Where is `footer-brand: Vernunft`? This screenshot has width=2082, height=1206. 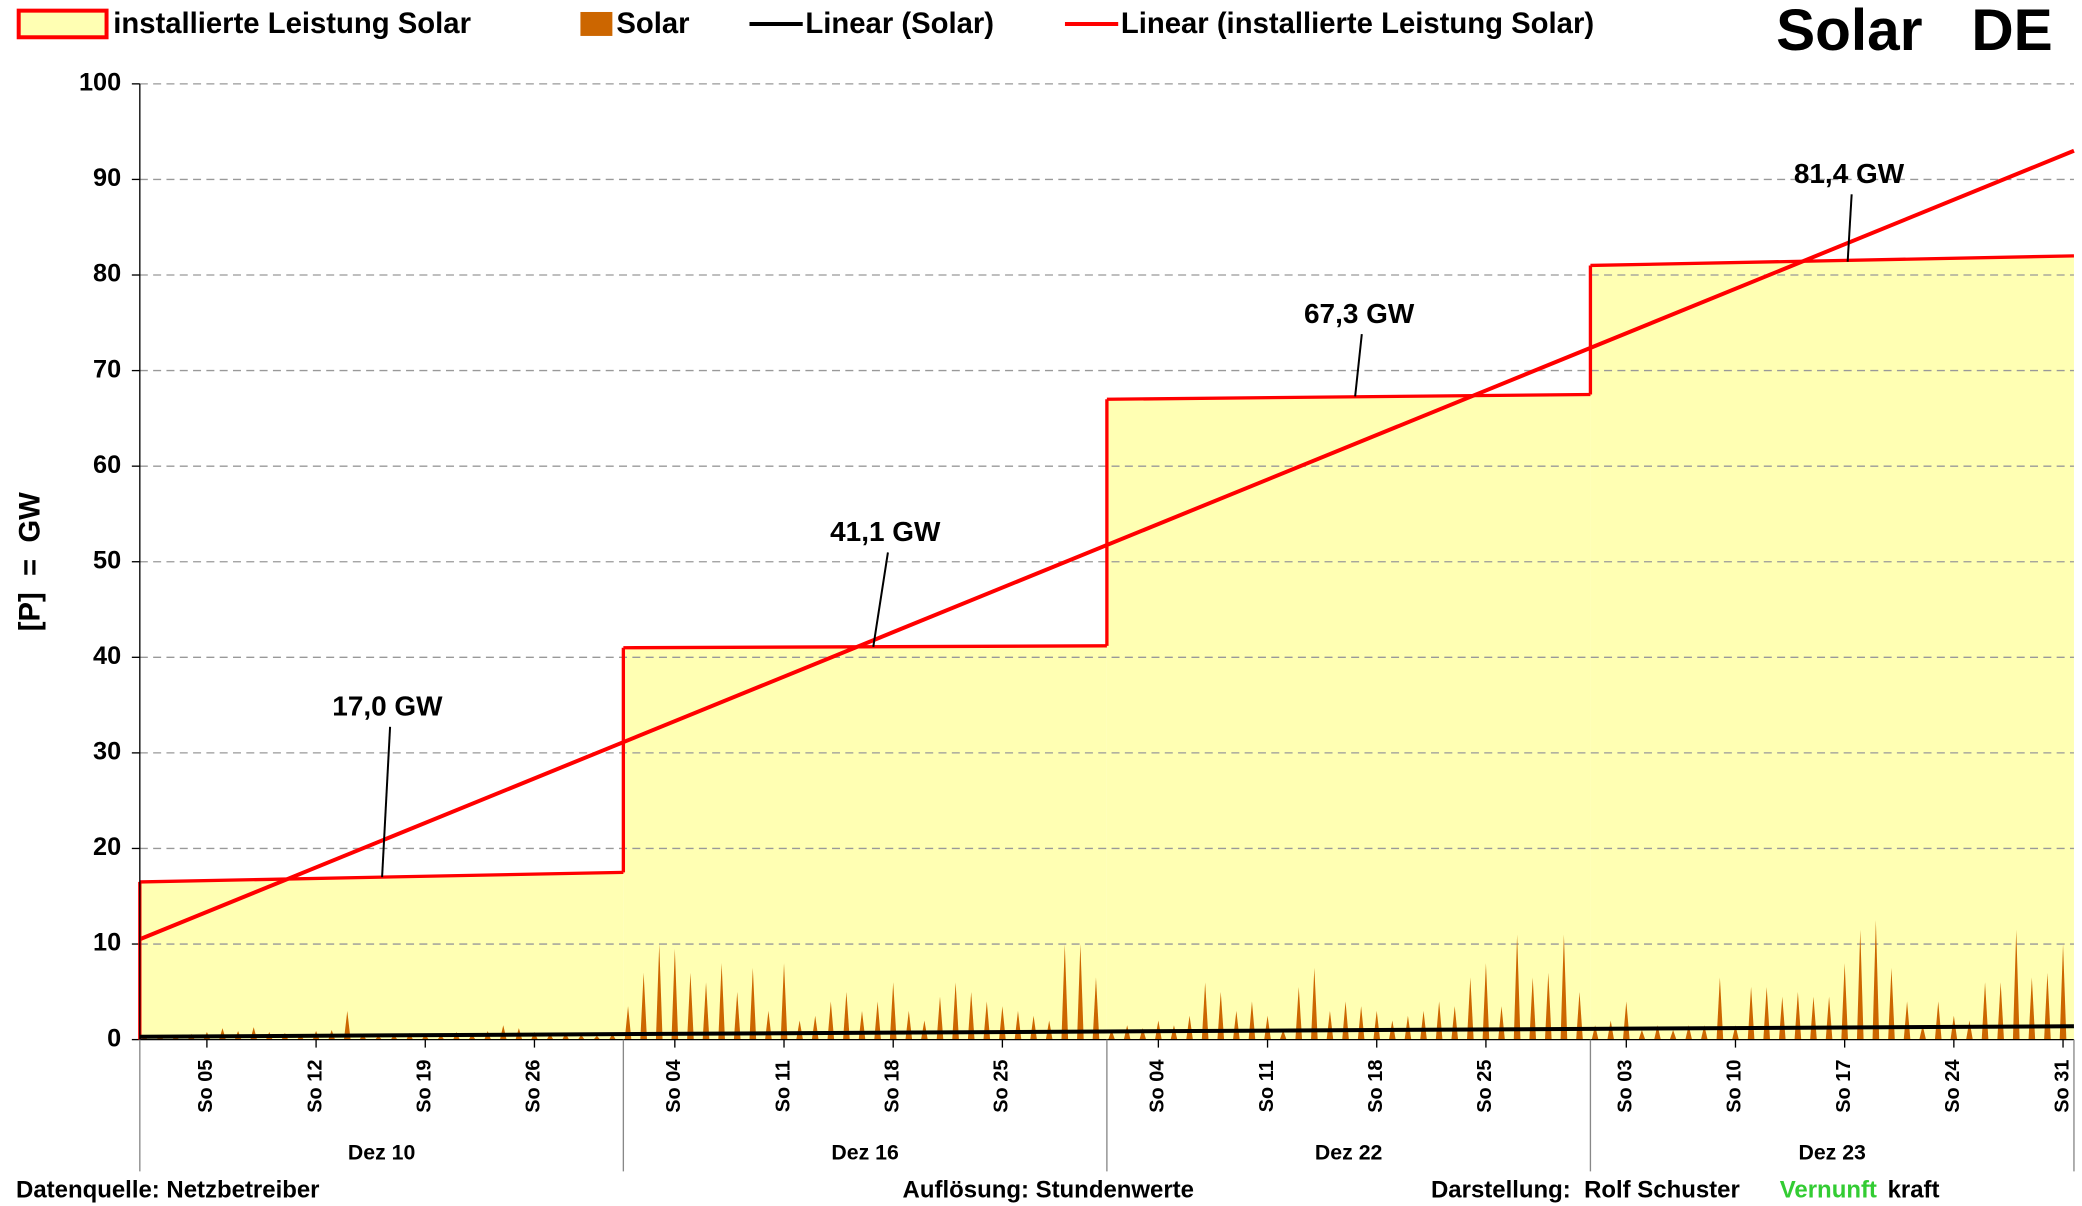
footer-brand: Vernunft is located at coordinates (1828, 1190).